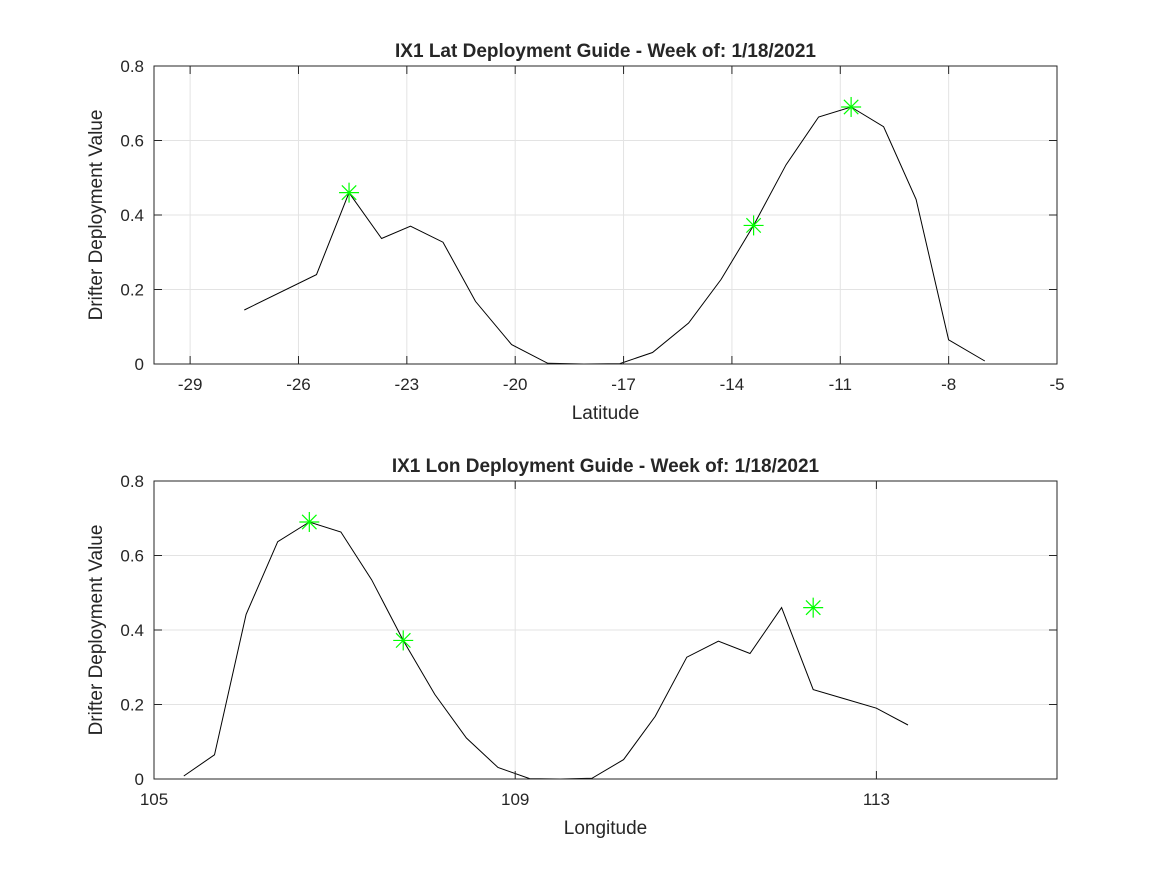 The height and width of the screenshot is (880, 1167). What do you see at coordinates (132, 705) in the screenshot?
I see `lon-y-tick-label: 0.2` at bounding box center [132, 705].